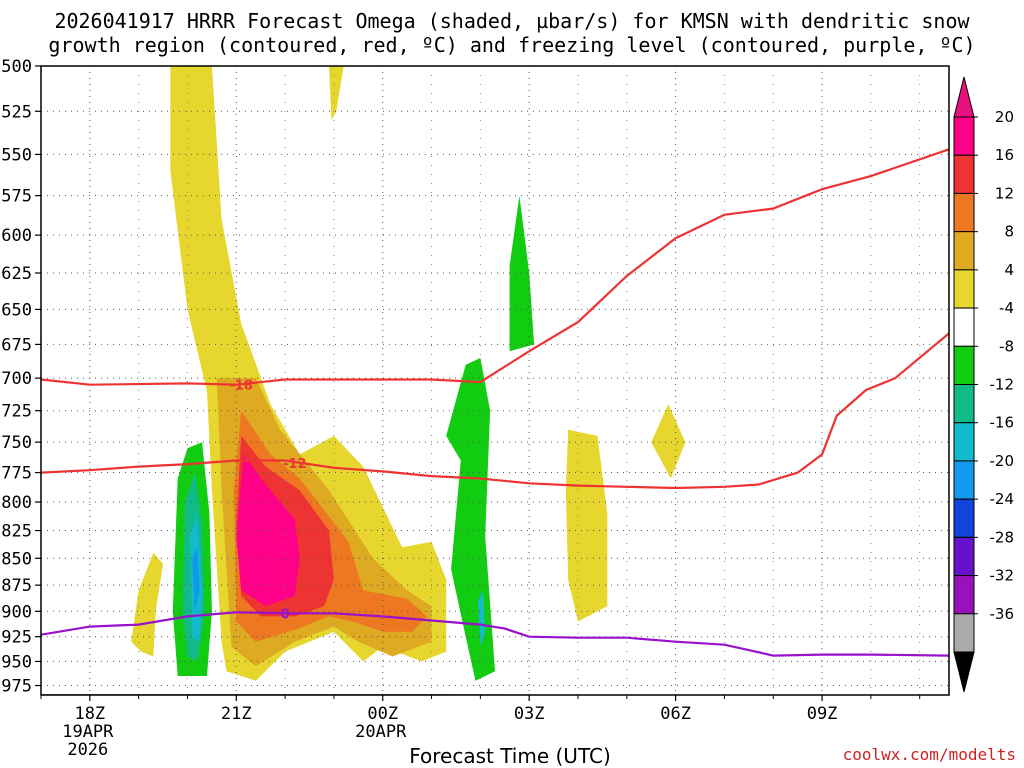 Image resolution: width=1024 pixels, height=768 pixels. I want to click on x-tick-label: 06Z, so click(675, 714).